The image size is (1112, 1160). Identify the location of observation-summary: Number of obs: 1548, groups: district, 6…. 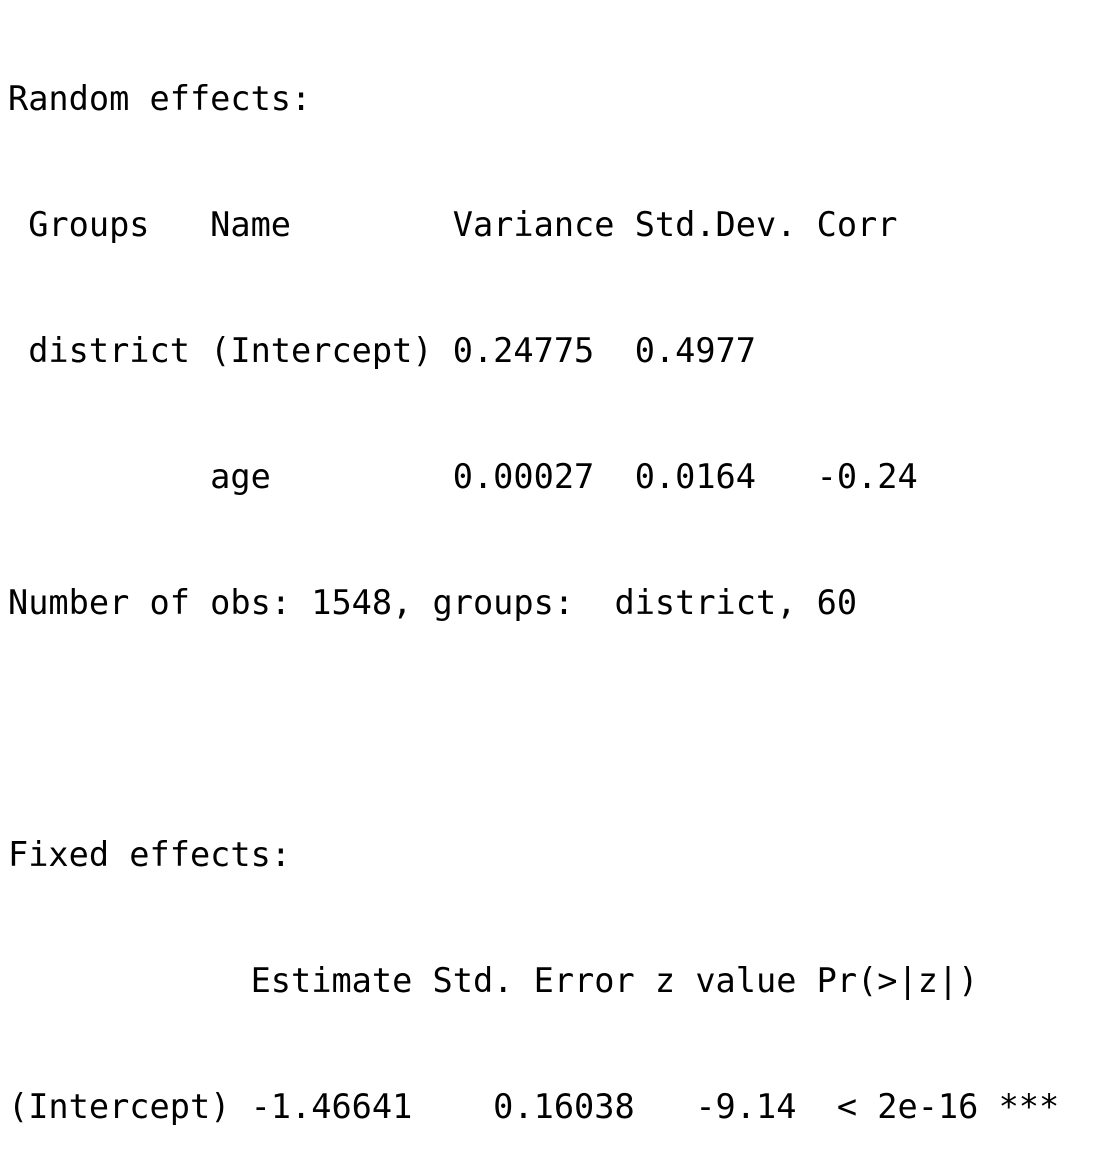
(433, 602).